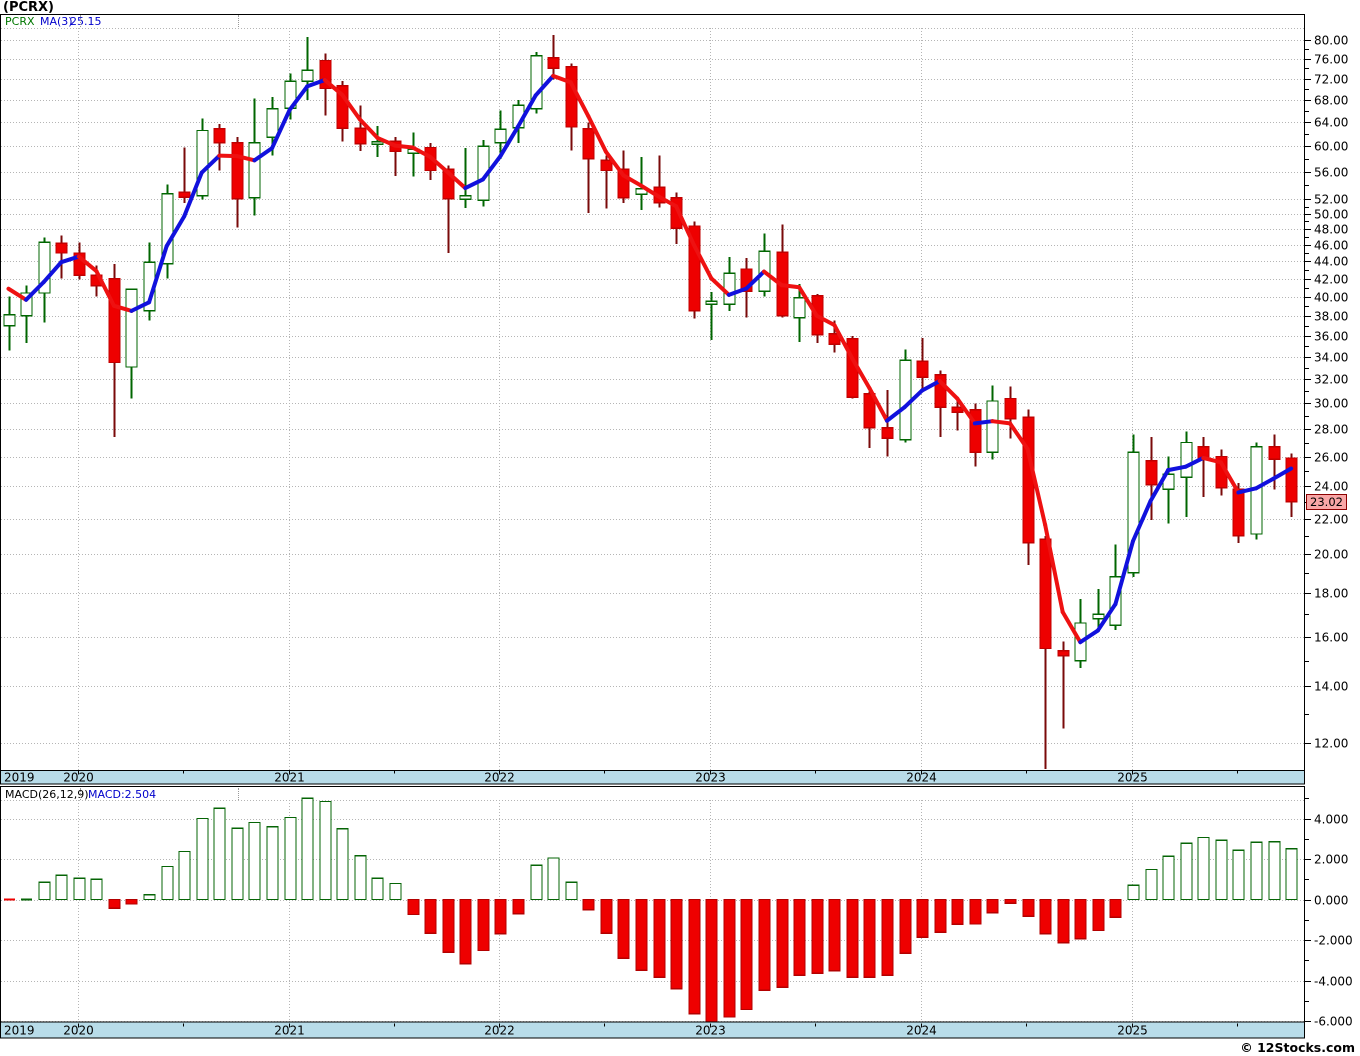  Describe the element at coordinates (1331, 123) in the screenshot. I see `price-axis-label: 64.00` at that location.